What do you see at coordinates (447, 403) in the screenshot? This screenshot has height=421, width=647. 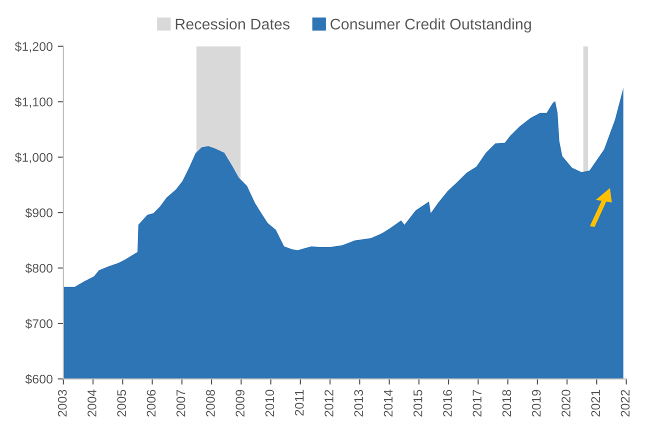 I see `x-tick-label: 2016` at bounding box center [447, 403].